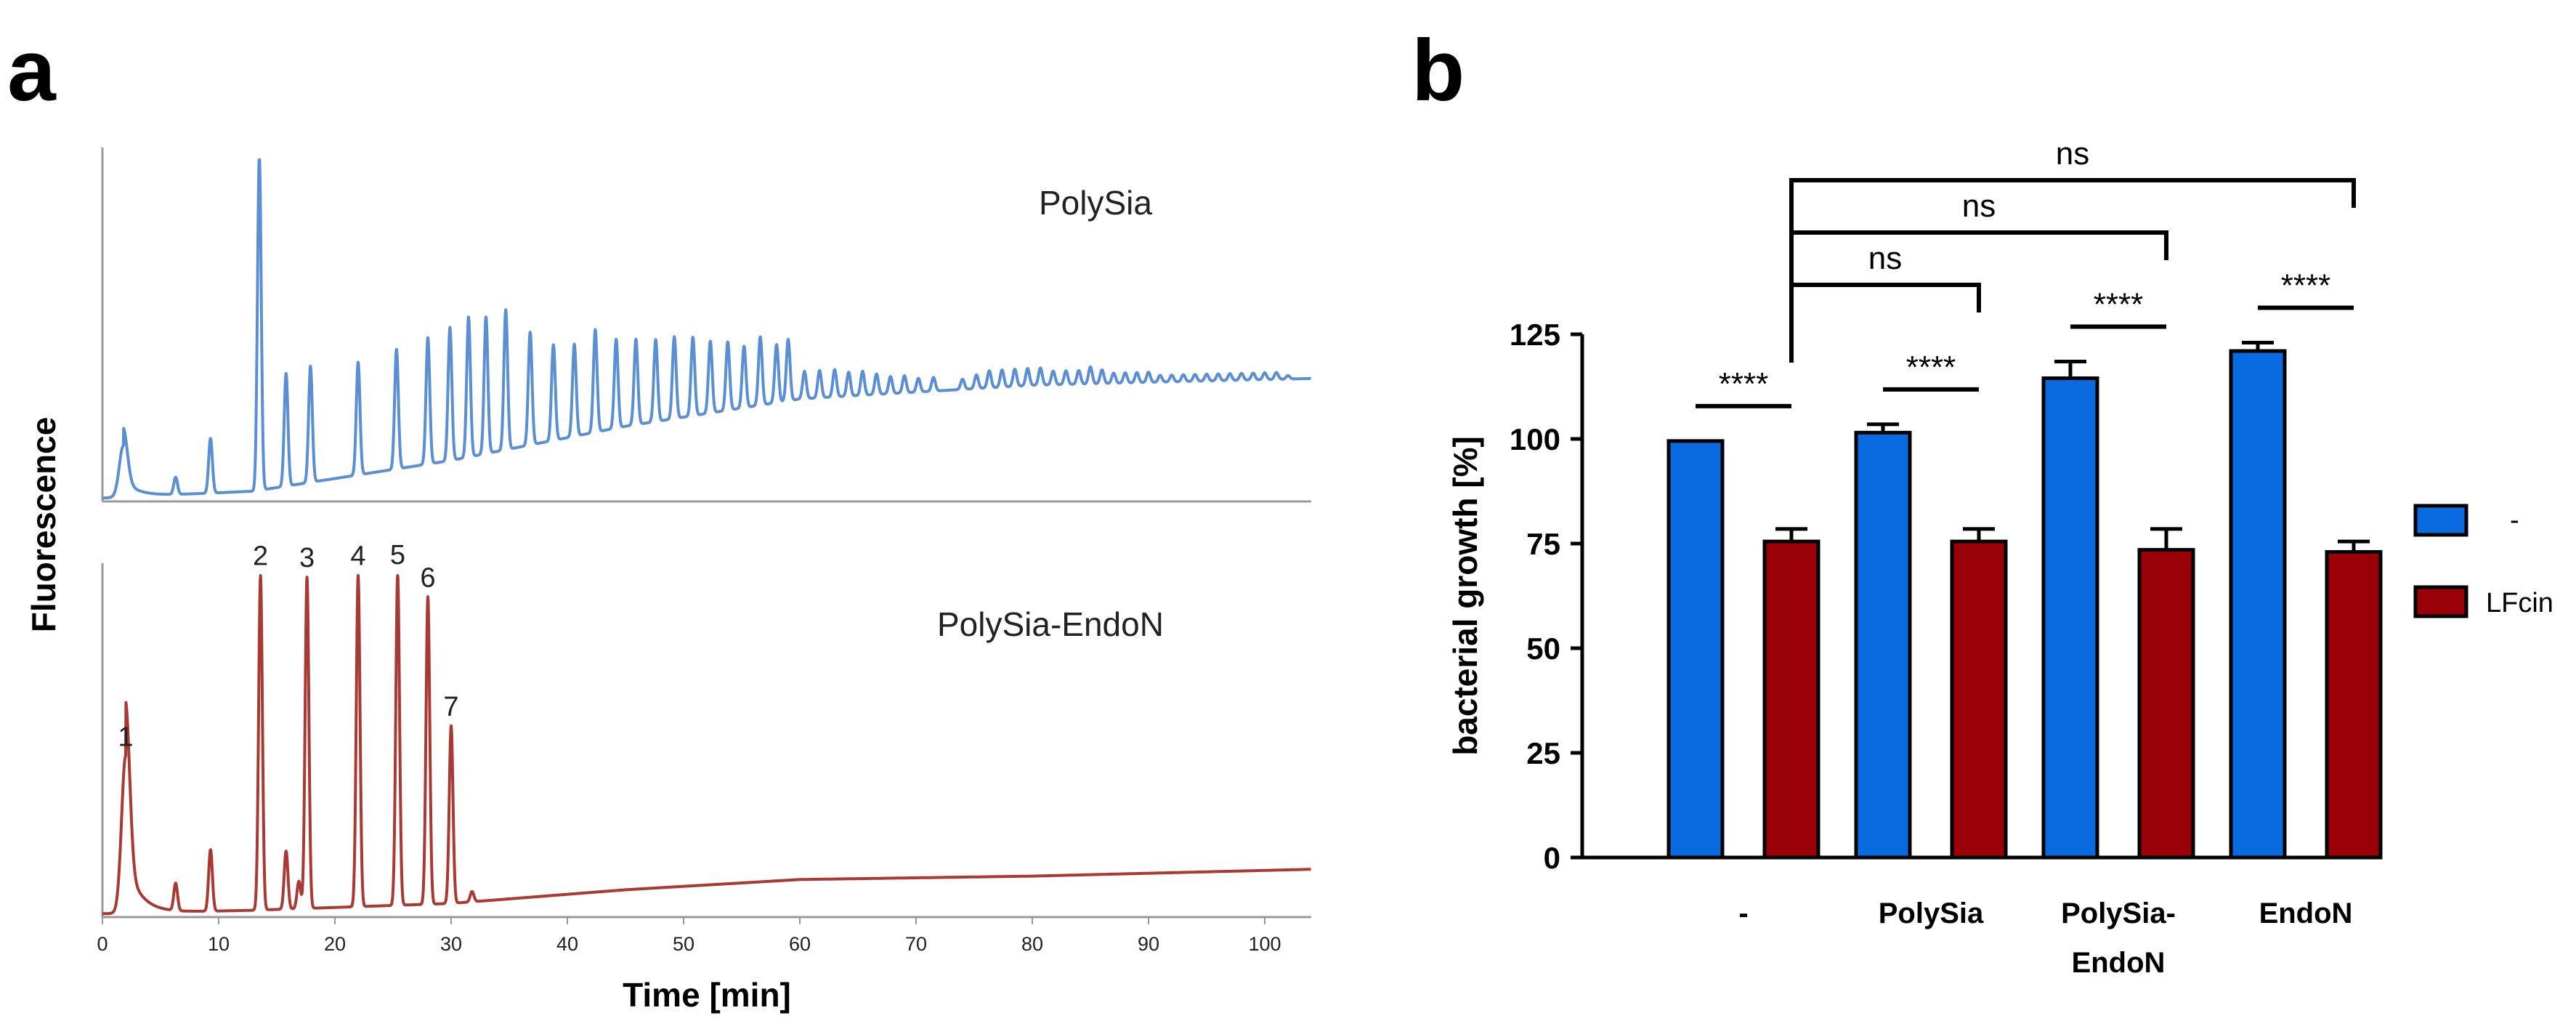 The width and height of the screenshot is (2576, 1029). Describe the element at coordinates (1465, 596) in the screenshot. I see `y-axis-title: bacterial growth [%]` at that location.